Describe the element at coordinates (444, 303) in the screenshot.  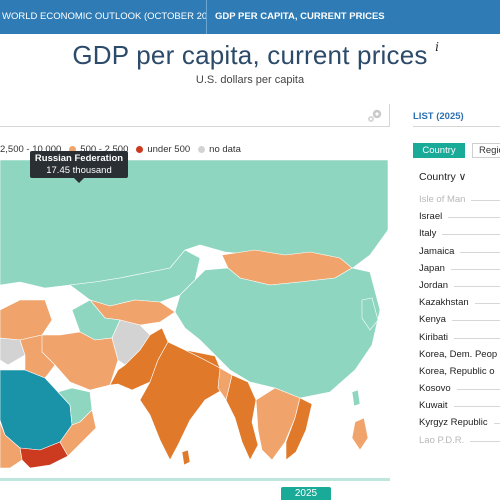
I see `list-item-label: Kazakhstan` at that location.